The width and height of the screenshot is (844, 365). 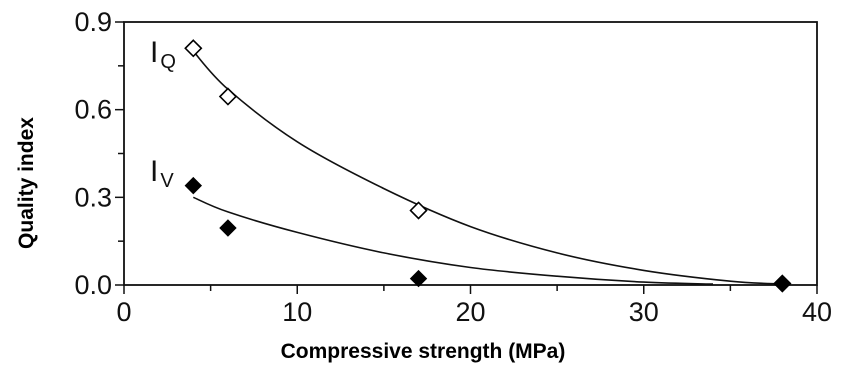 What do you see at coordinates (93, 197) in the screenshot?
I see `y-tick-label: 0.3` at bounding box center [93, 197].